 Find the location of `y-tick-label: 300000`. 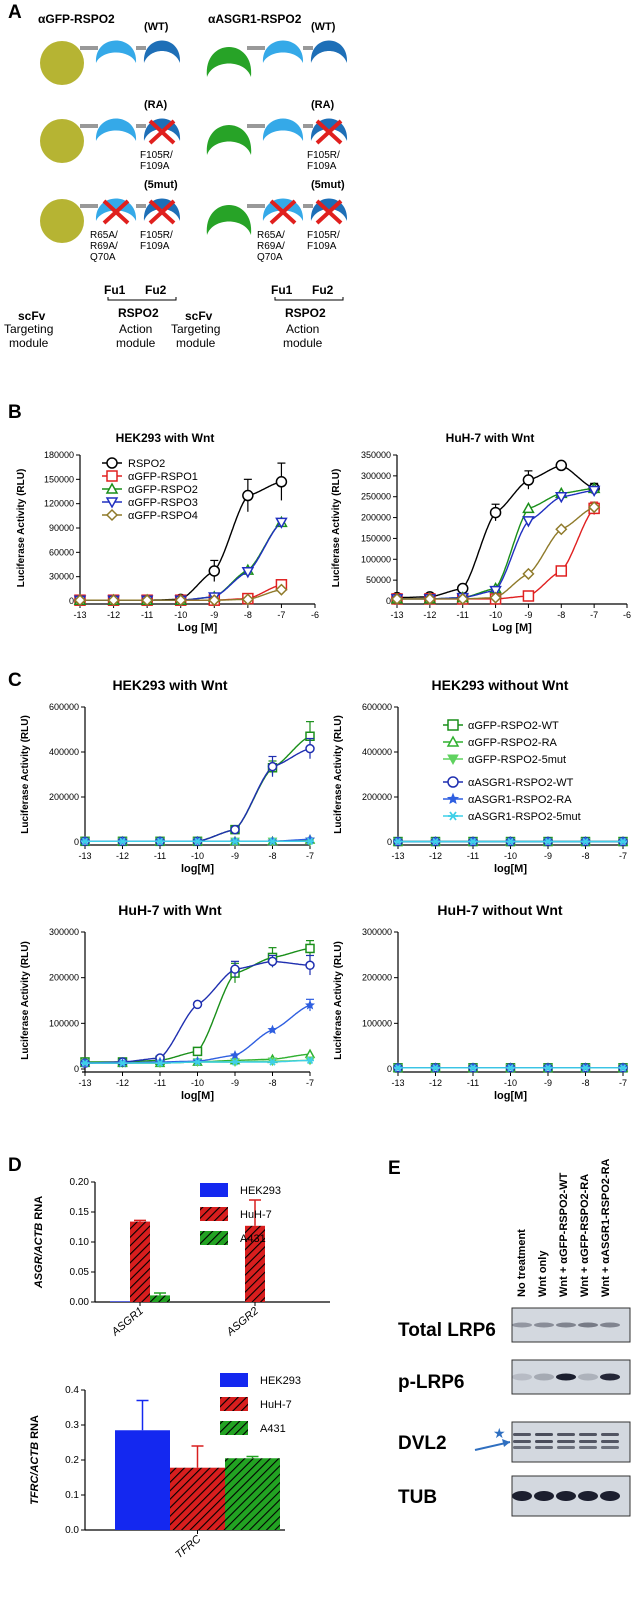

y-tick-label: 300000 is located at coordinates (64, 932).